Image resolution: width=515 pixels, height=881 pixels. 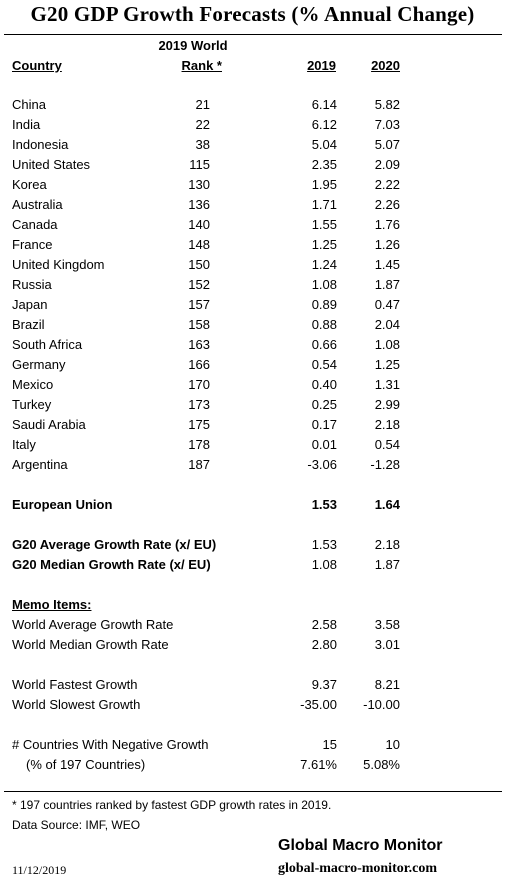 What do you see at coordinates (111, 564) in the screenshot?
I see `g20-median-label: G20 Median Growth Rate (x/ EU)` at bounding box center [111, 564].